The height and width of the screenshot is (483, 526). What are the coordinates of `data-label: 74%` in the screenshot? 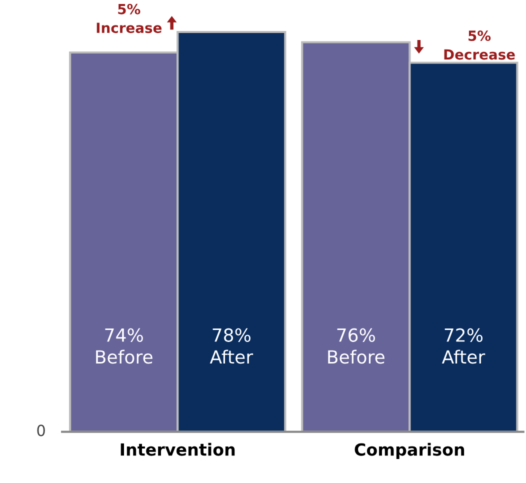 It's located at (124, 335).